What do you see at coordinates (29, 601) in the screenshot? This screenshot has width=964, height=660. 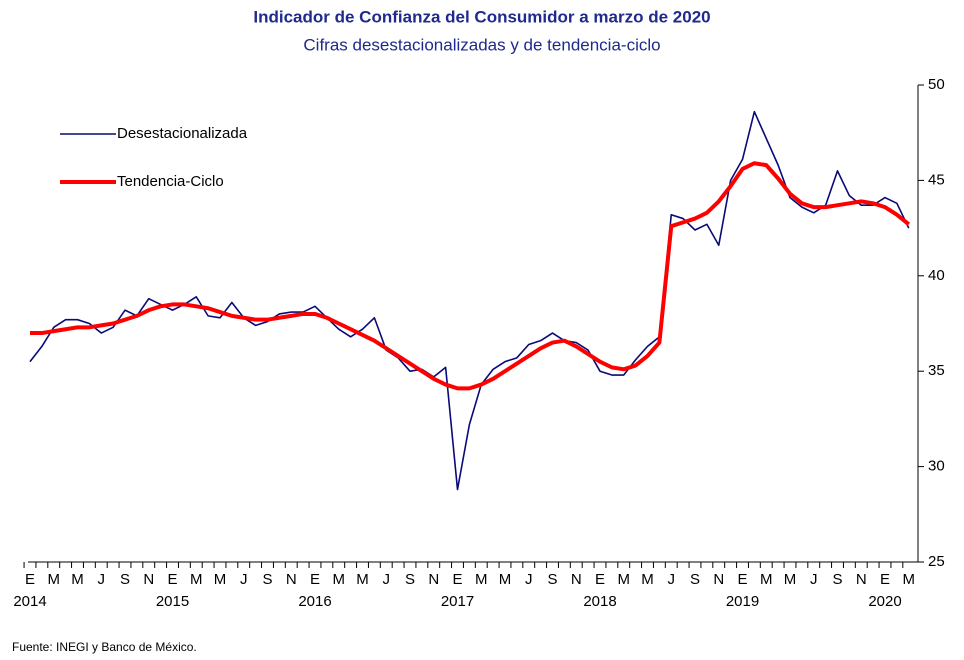 I see `year-label: 2014` at bounding box center [29, 601].